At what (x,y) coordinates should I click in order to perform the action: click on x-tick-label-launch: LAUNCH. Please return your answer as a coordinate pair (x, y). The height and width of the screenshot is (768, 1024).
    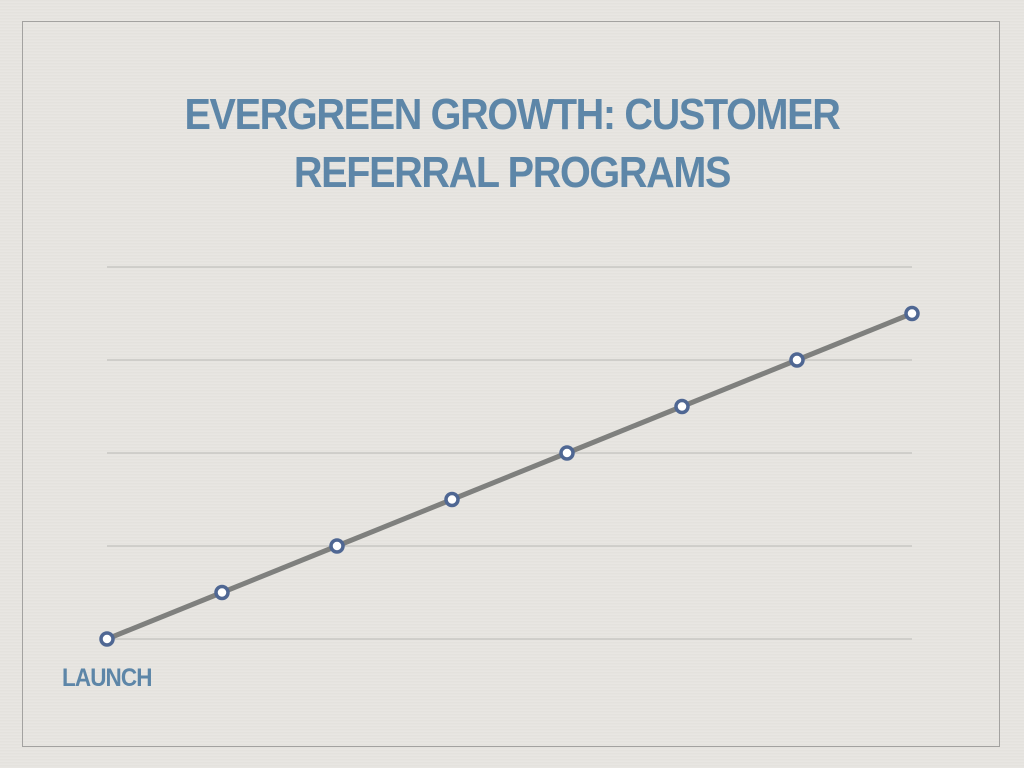
    Looking at the image, I should click on (107, 678).